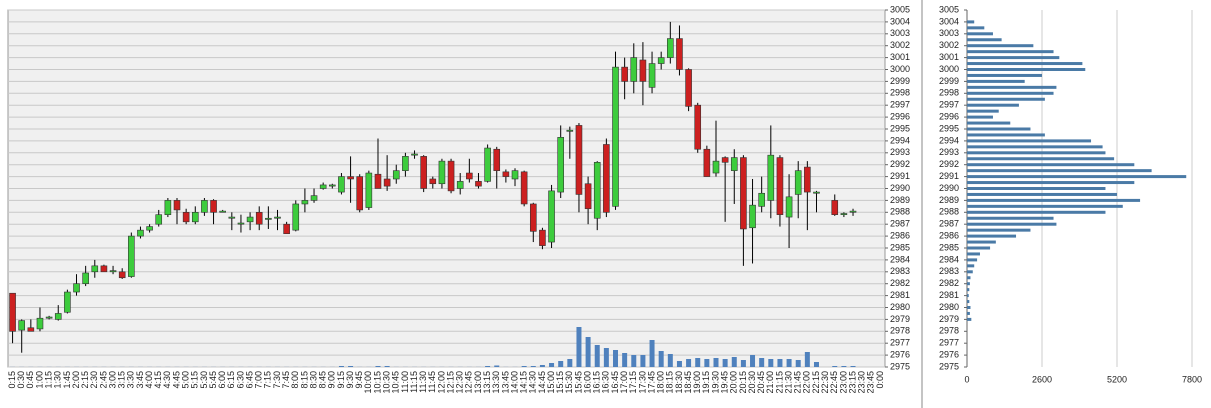 The image size is (1211, 408). What do you see at coordinates (259, 380) in the screenshot?
I see `x-tick-label: 7:00` at bounding box center [259, 380].